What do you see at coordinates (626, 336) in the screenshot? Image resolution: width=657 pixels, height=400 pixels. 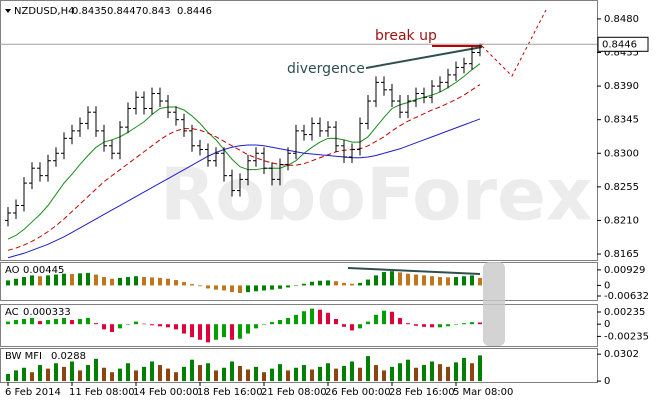 I see `y-tick-label: -0.00235` at bounding box center [626, 336].